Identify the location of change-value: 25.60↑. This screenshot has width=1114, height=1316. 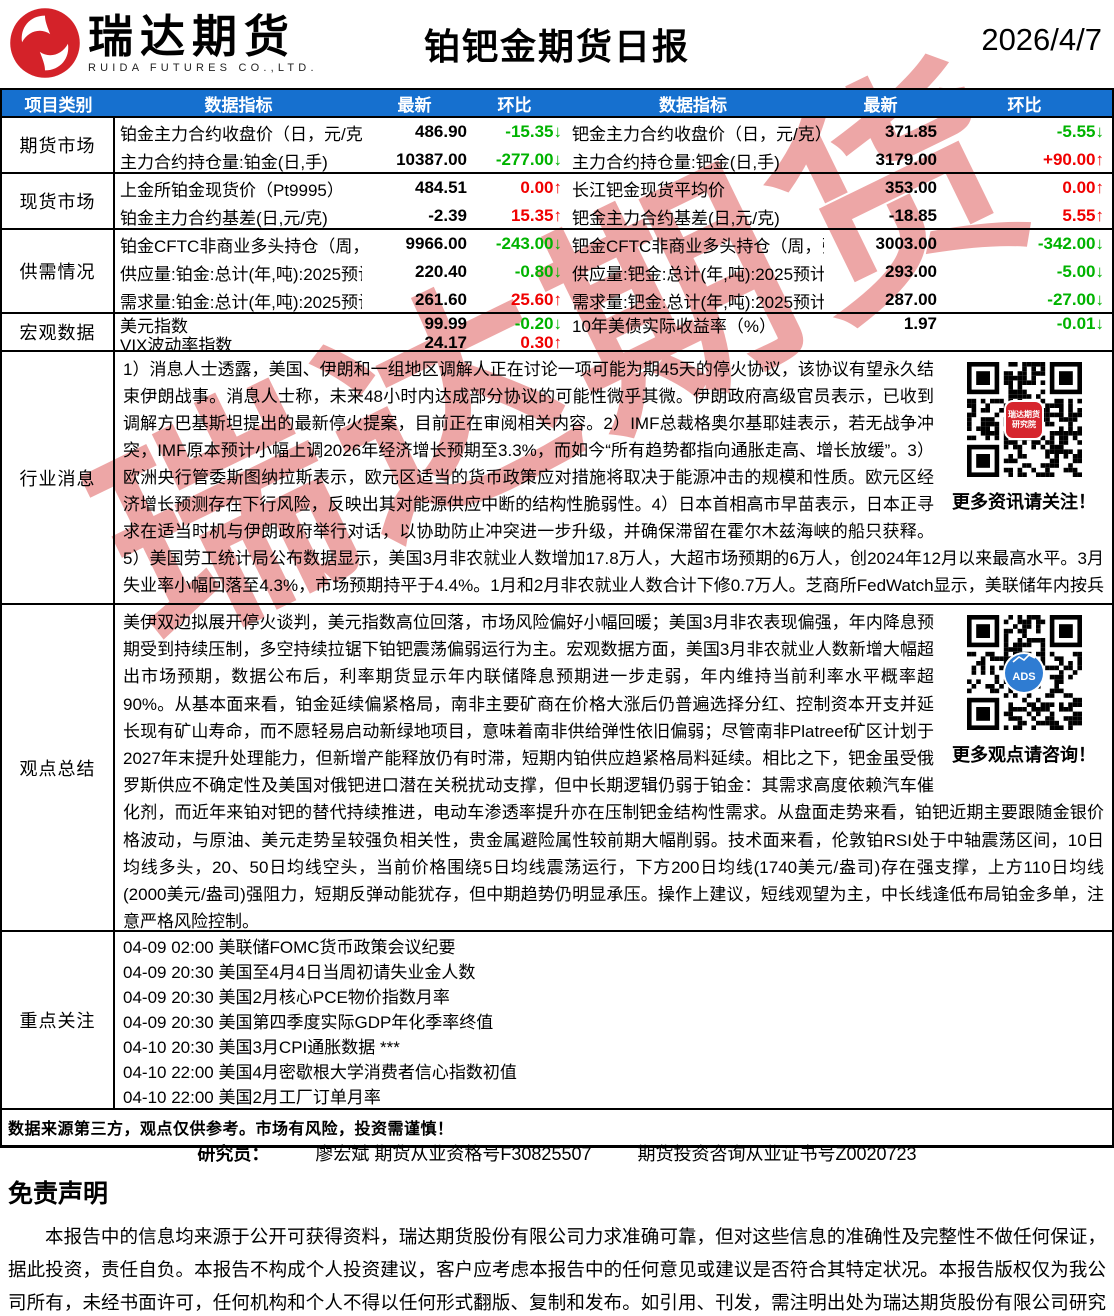
(536, 299).